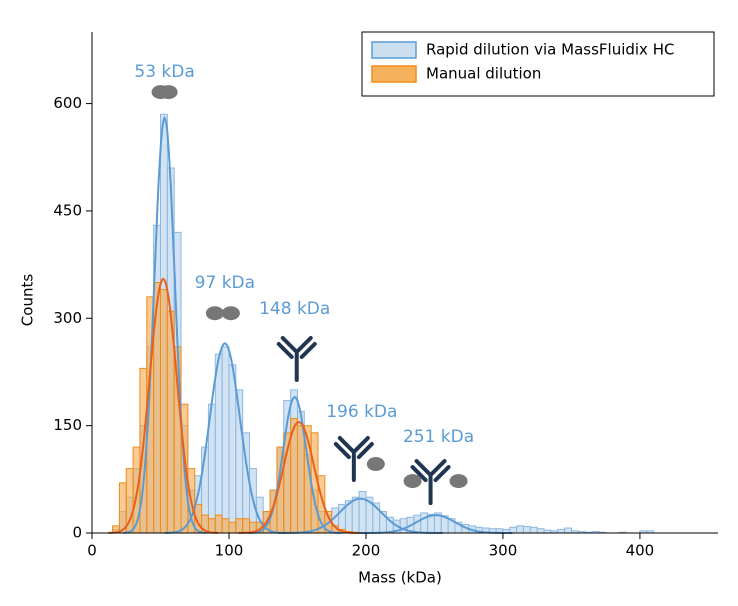  I want to click on annotation: 53 kDa, so click(164, 72).